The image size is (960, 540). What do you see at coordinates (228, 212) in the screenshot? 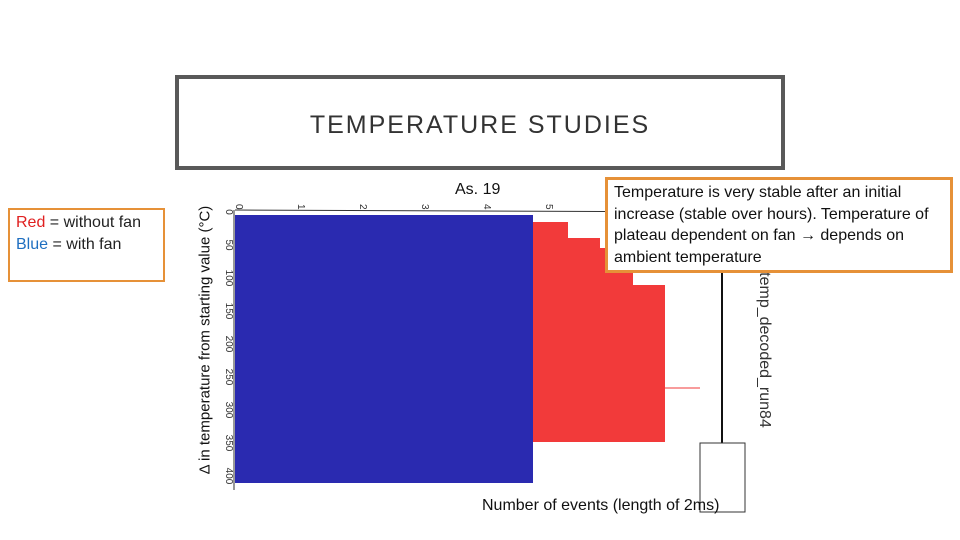
I see `left-tick-label: 0` at bounding box center [228, 212].